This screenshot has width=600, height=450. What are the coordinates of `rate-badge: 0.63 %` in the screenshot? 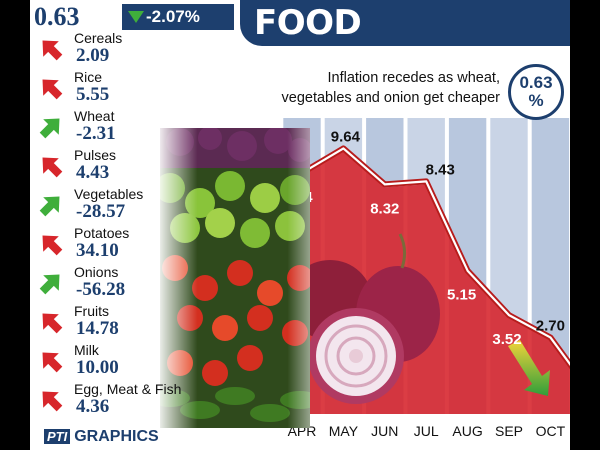 It's located at (536, 92).